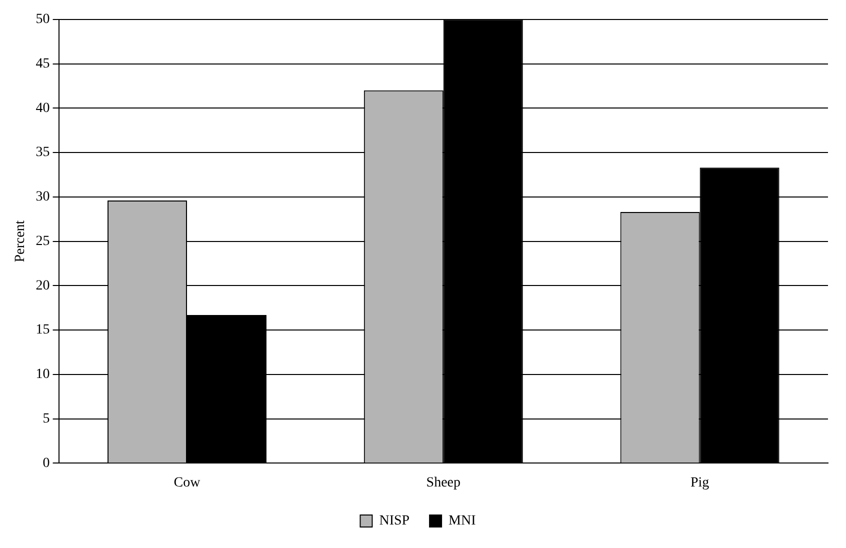 The width and height of the screenshot is (846, 548). I want to click on y-tick-label: 50, so click(43, 20).